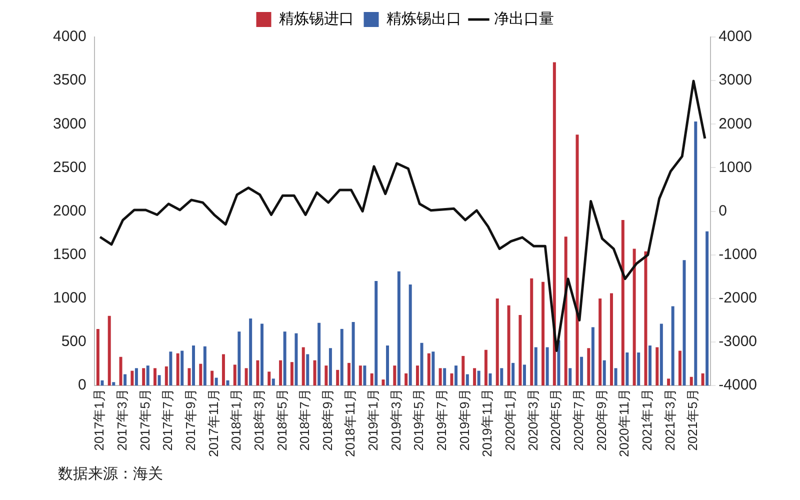 The width and height of the screenshot is (800, 500). I want to click on y2-tick-label: -2000, so click(738, 298).